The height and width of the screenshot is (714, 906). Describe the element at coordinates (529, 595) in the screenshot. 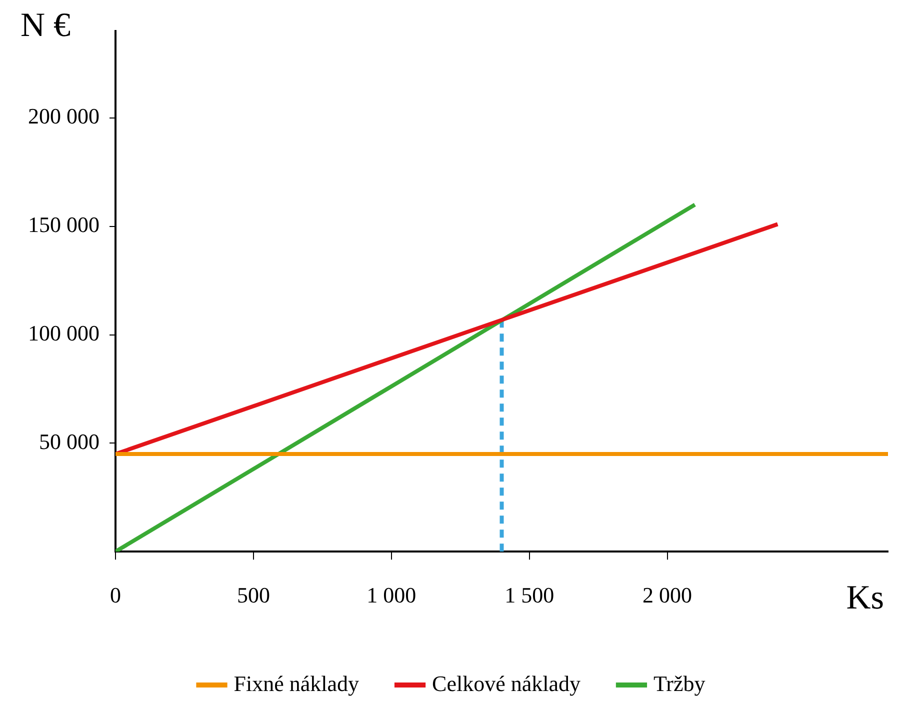

I see `x-tick-label: 1 500` at that location.